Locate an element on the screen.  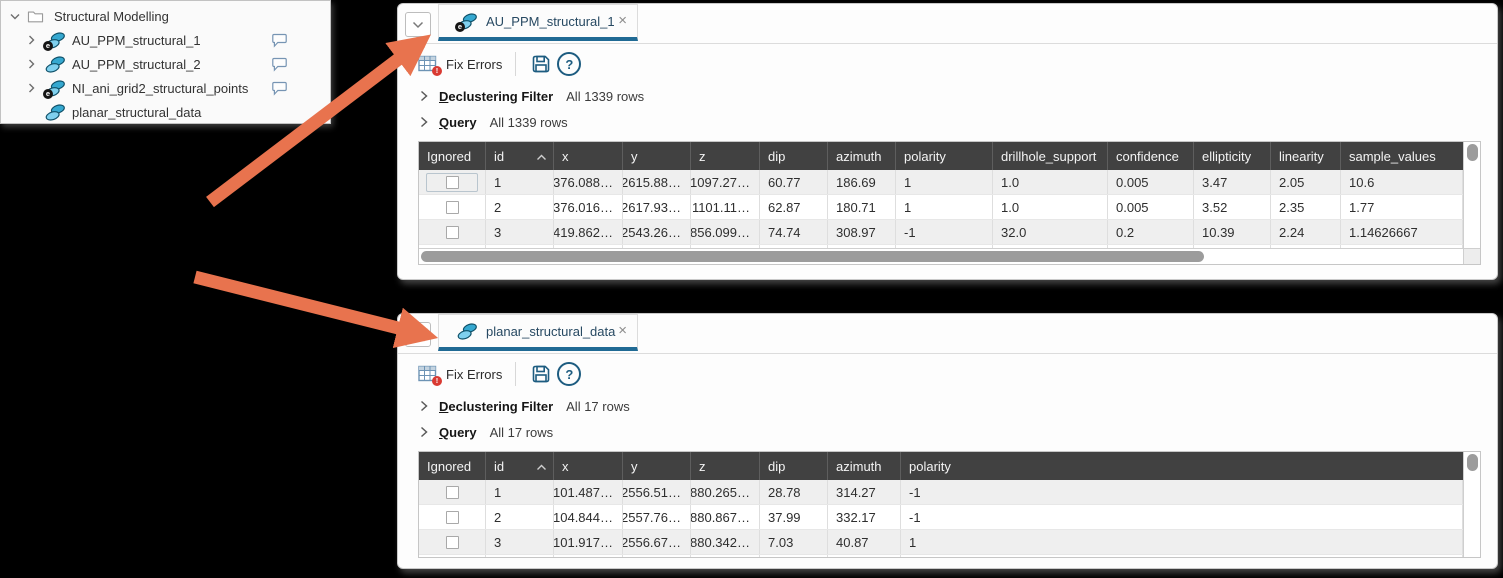
cell-id: 1 is located at coordinates (520, 182).